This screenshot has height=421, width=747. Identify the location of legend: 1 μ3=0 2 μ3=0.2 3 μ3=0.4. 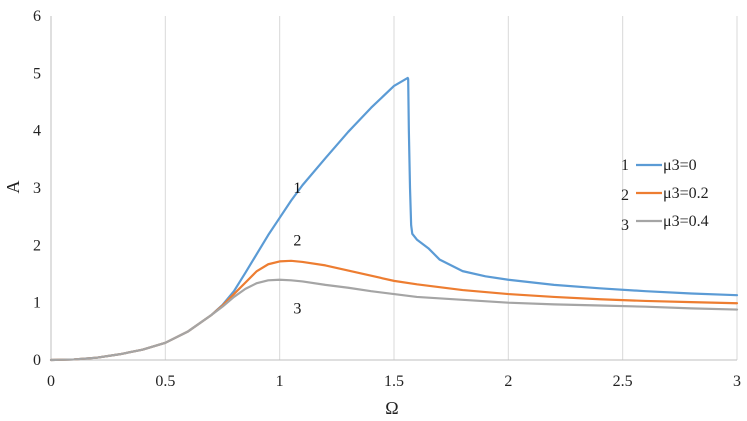
(665, 195).